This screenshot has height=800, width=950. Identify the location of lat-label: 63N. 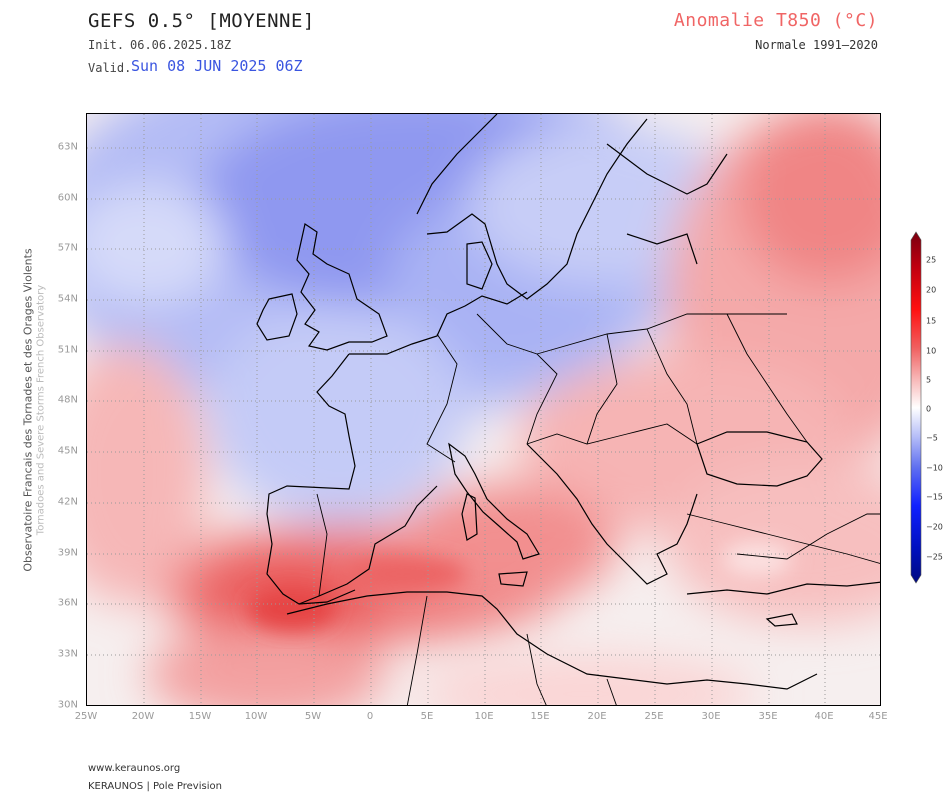
(67, 147).